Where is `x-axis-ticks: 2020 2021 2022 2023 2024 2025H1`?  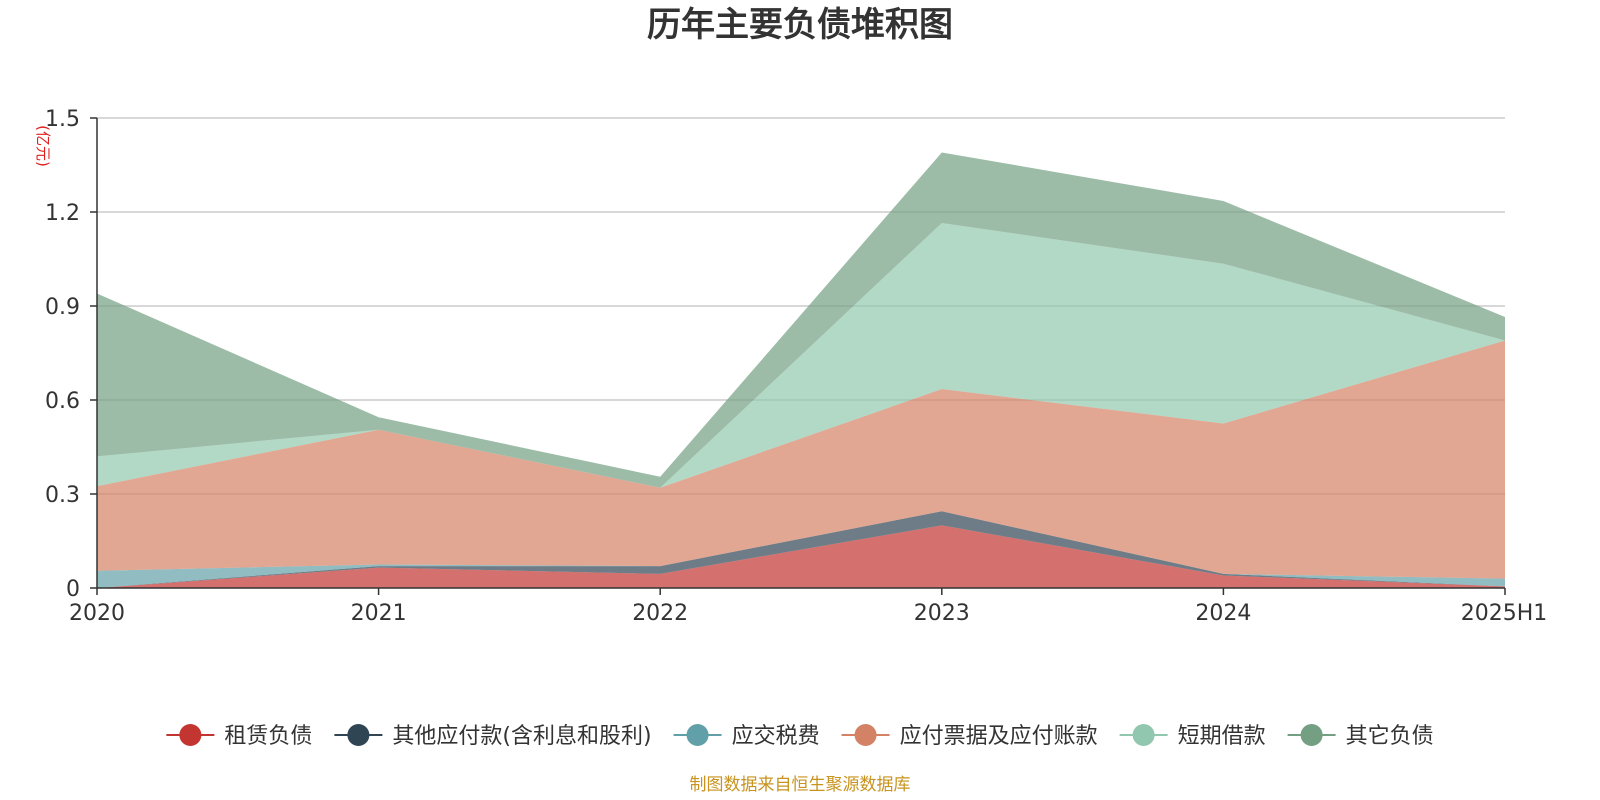 x-axis-ticks: 2020 2021 2022 2023 2024 2025H1 is located at coordinates (808, 607).